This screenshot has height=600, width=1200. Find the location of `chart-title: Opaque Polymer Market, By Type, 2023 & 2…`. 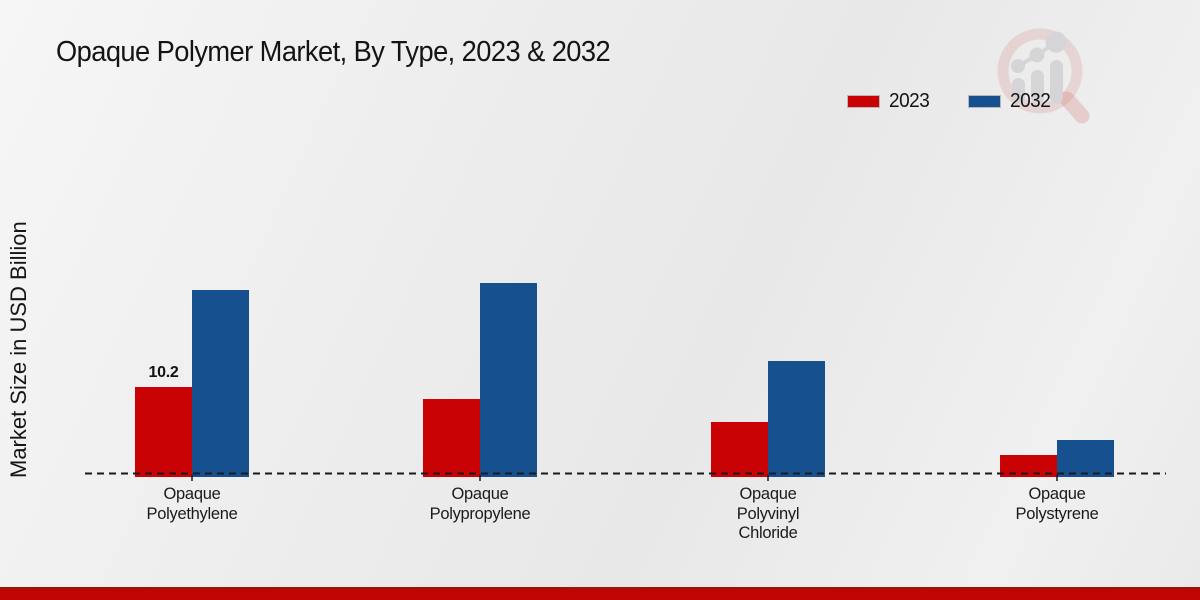

chart-title: Opaque Polymer Market, By Type, 2023 & 2… is located at coordinates (333, 52).